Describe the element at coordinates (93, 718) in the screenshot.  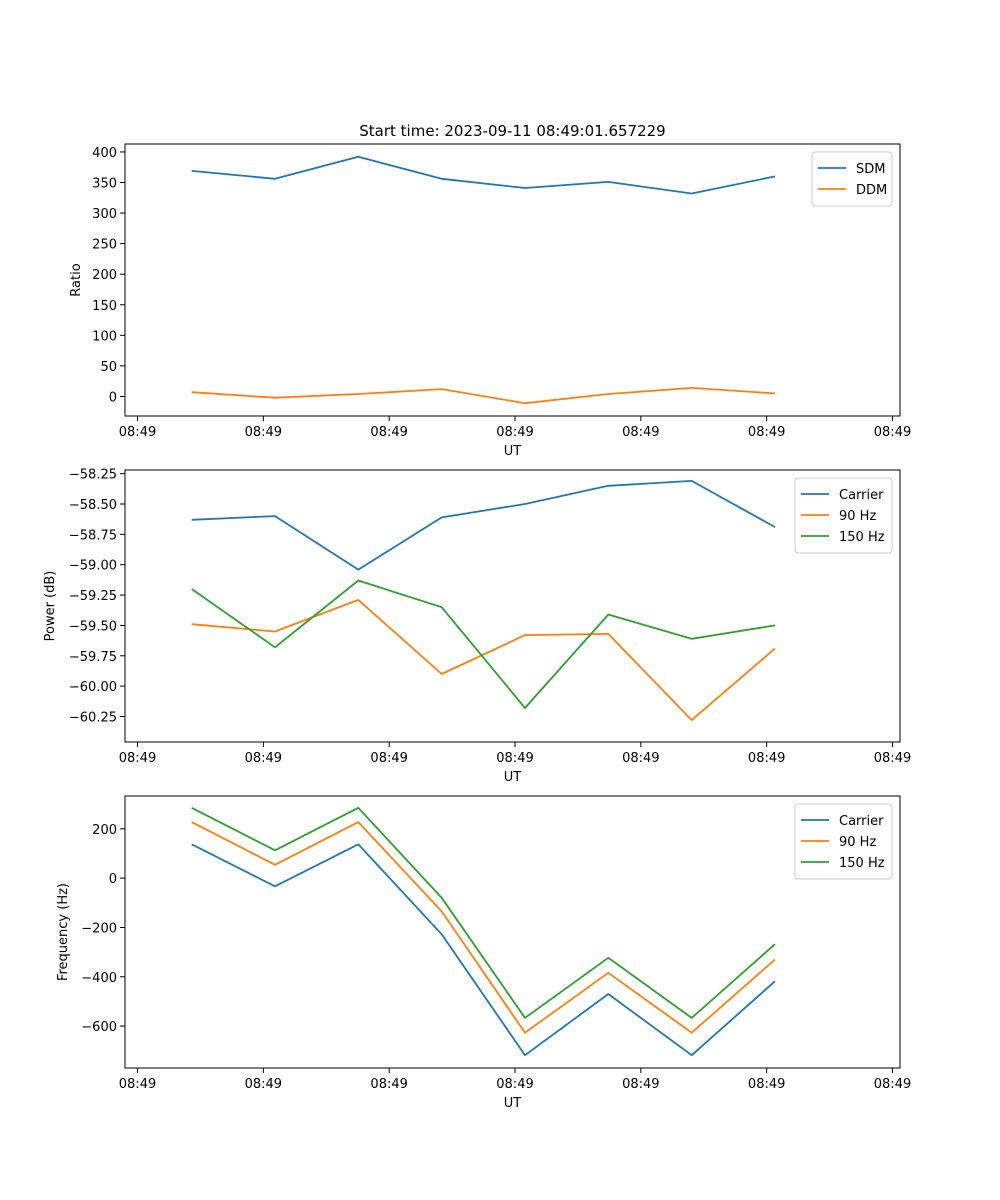
I see `y-tick-label: −60.25` at that location.